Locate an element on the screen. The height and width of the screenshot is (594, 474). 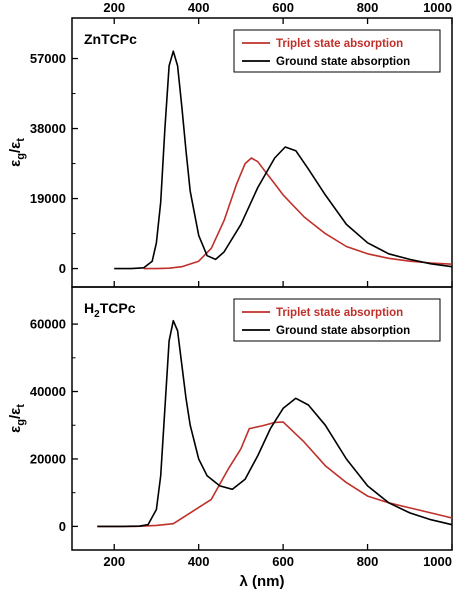
y-tick-label: 38000 is located at coordinates (48, 128).